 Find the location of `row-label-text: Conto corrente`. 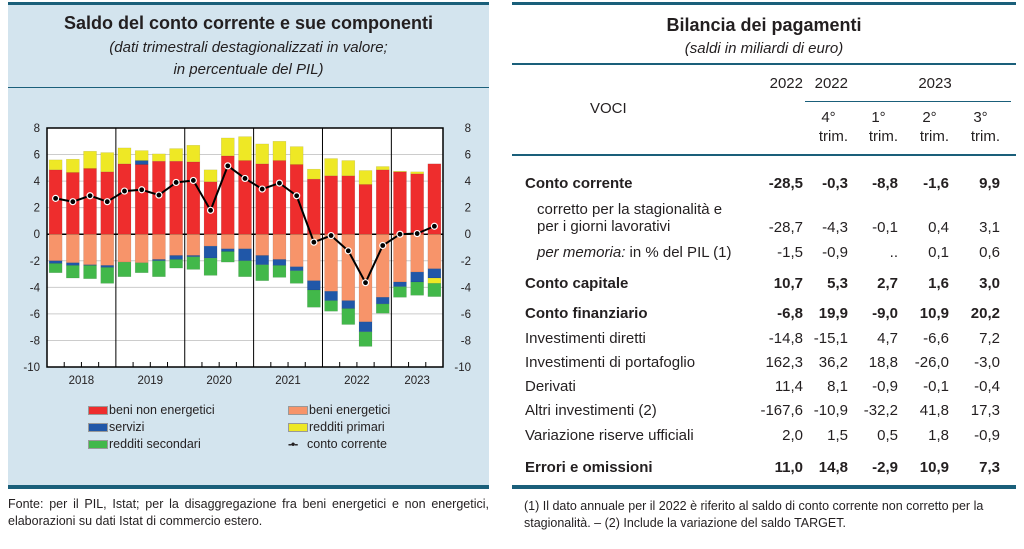

row-label-text: Conto corrente is located at coordinates (579, 183).